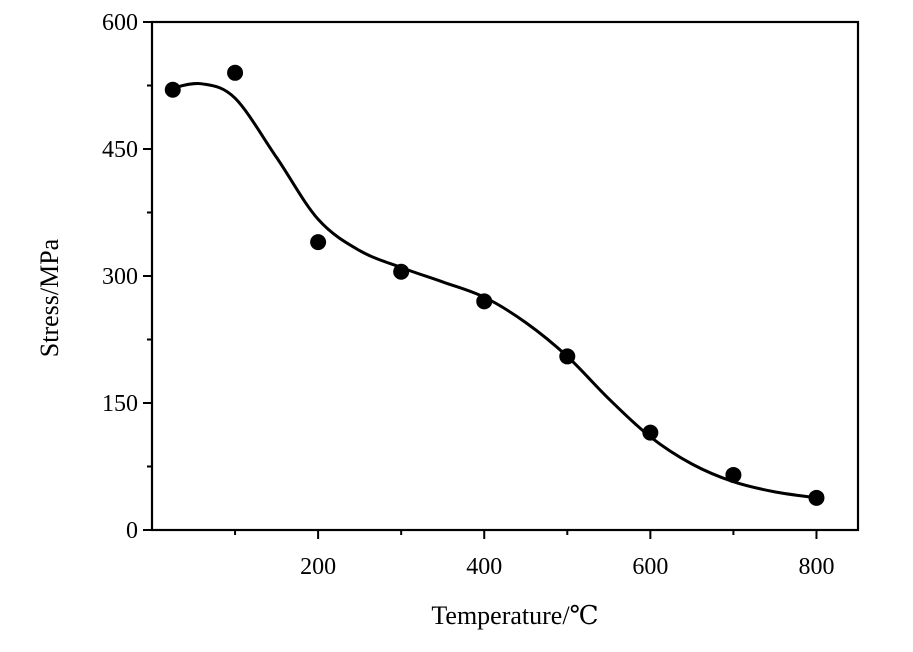 This screenshot has width=913, height=652. I want to click on y-tick-label: 600, so click(120, 23).